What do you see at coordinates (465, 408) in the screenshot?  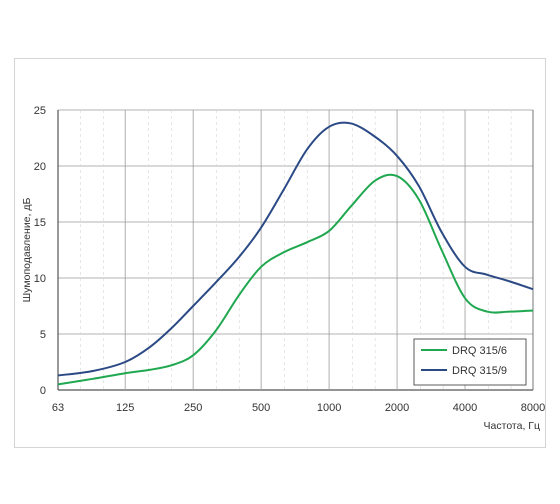 I see `x-tick-label: 4000` at bounding box center [465, 408].